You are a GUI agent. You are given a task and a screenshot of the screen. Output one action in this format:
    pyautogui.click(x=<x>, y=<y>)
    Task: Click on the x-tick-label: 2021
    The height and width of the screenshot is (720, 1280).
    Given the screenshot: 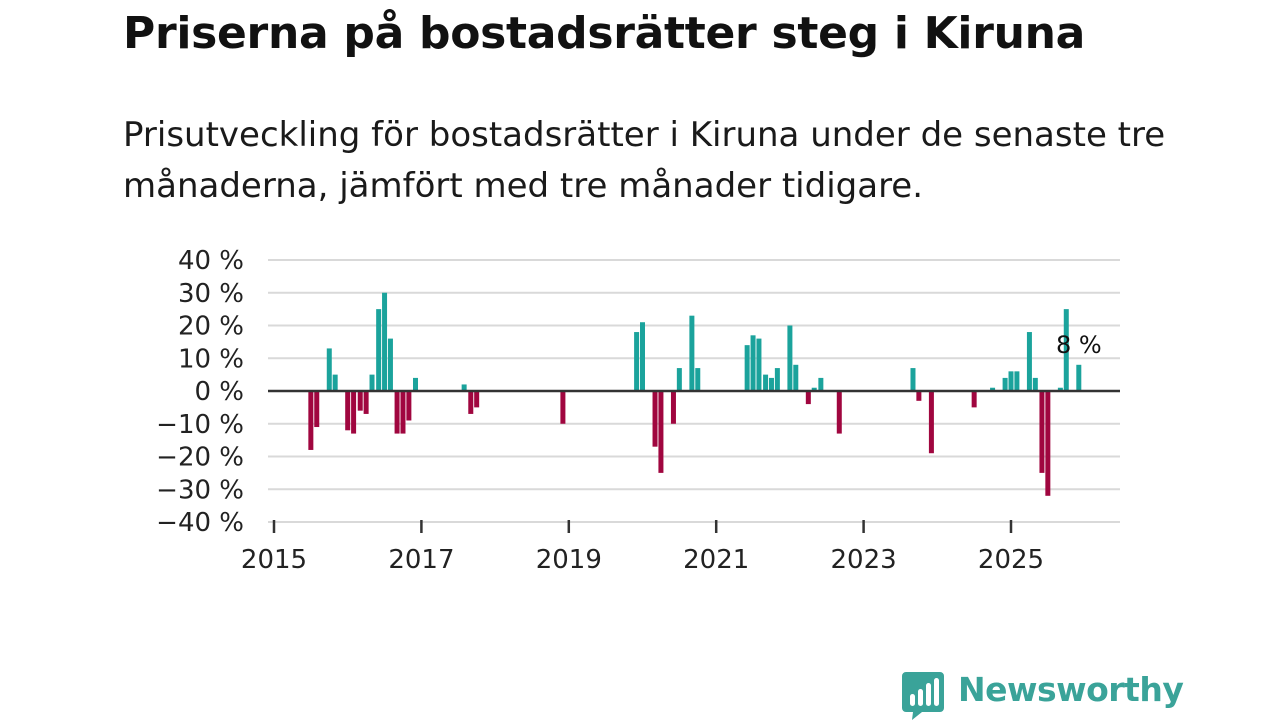 What is the action you would take?
    pyautogui.click(x=716, y=560)
    